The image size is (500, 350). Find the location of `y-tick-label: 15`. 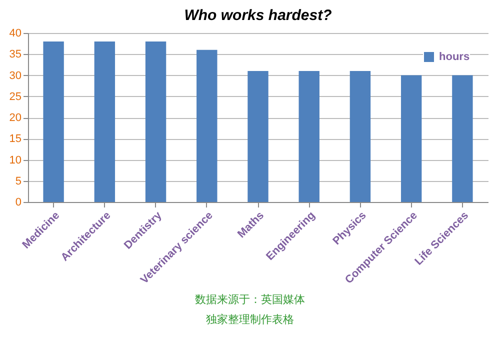

y-tick-label: 15 is located at coordinates (15, 139).